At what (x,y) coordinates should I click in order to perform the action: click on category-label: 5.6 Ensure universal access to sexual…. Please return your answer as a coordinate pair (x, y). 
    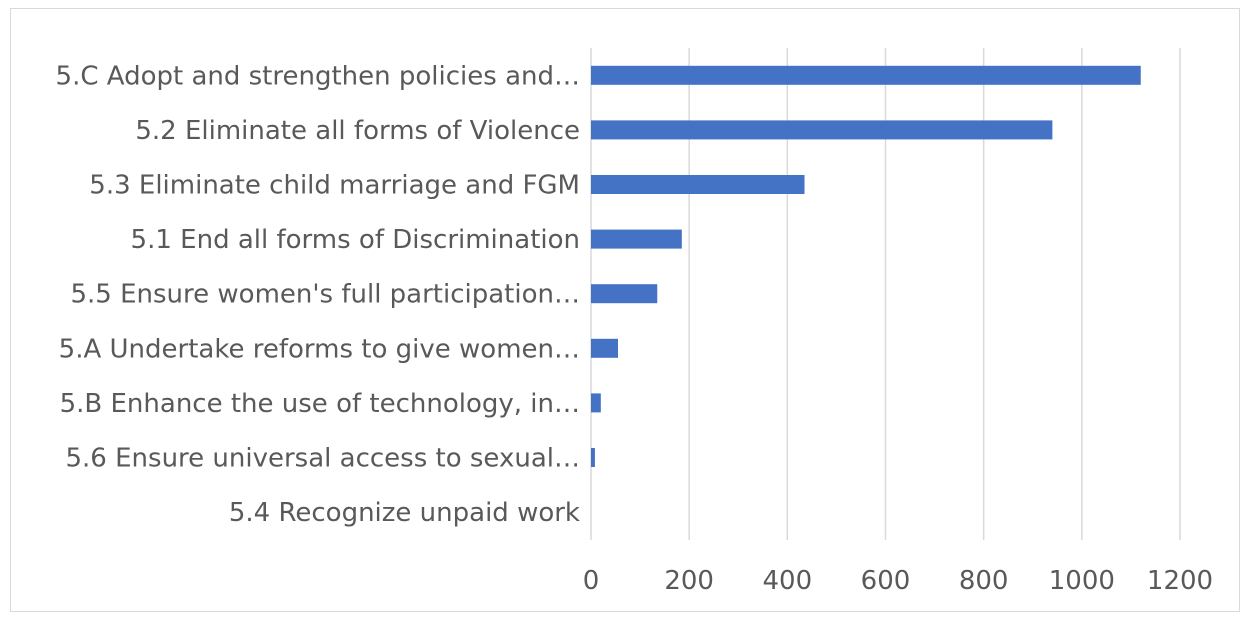
    Looking at the image, I should click on (323, 459).